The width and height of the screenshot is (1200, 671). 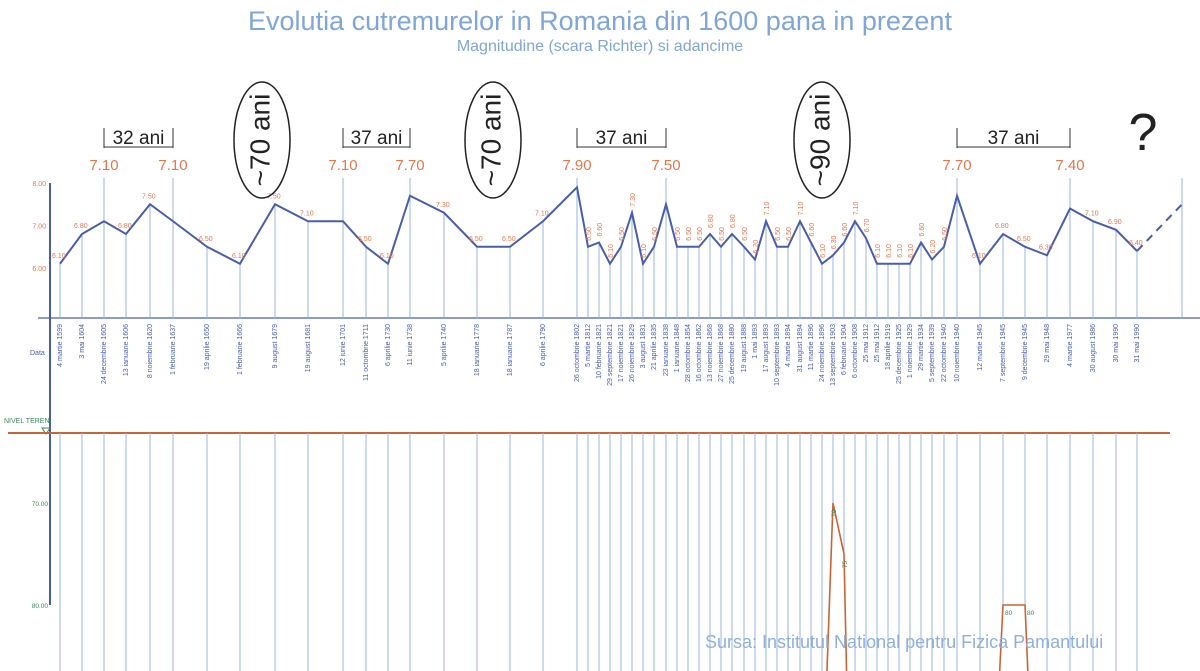 What do you see at coordinates (732, 354) in the screenshot?
I see `date-label: 25 decembrie 1880` at bounding box center [732, 354].